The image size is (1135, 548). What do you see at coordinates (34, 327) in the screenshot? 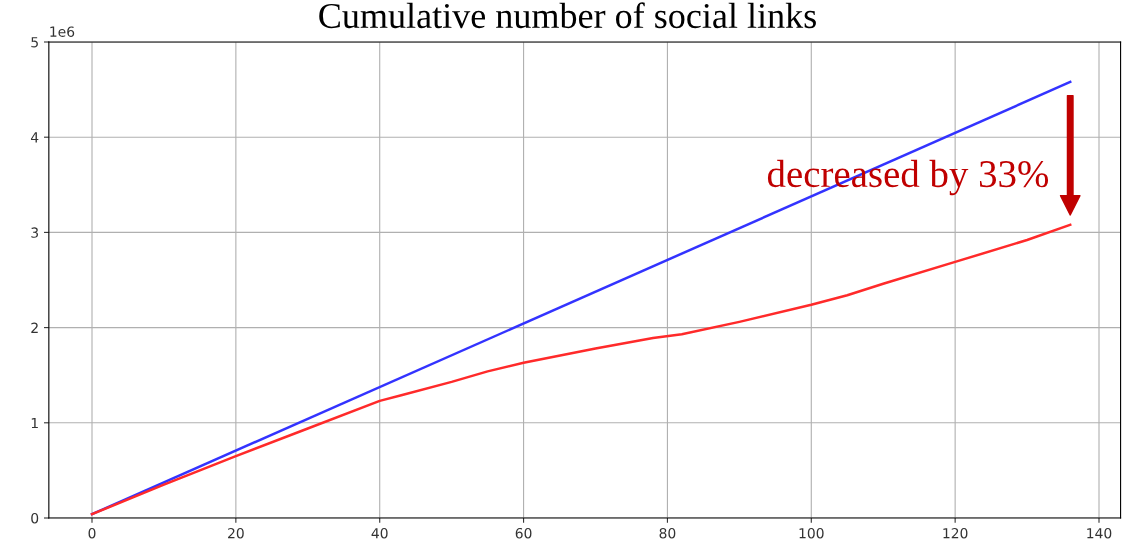
I see `y-tick-label: 2` at bounding box center [34, 327].